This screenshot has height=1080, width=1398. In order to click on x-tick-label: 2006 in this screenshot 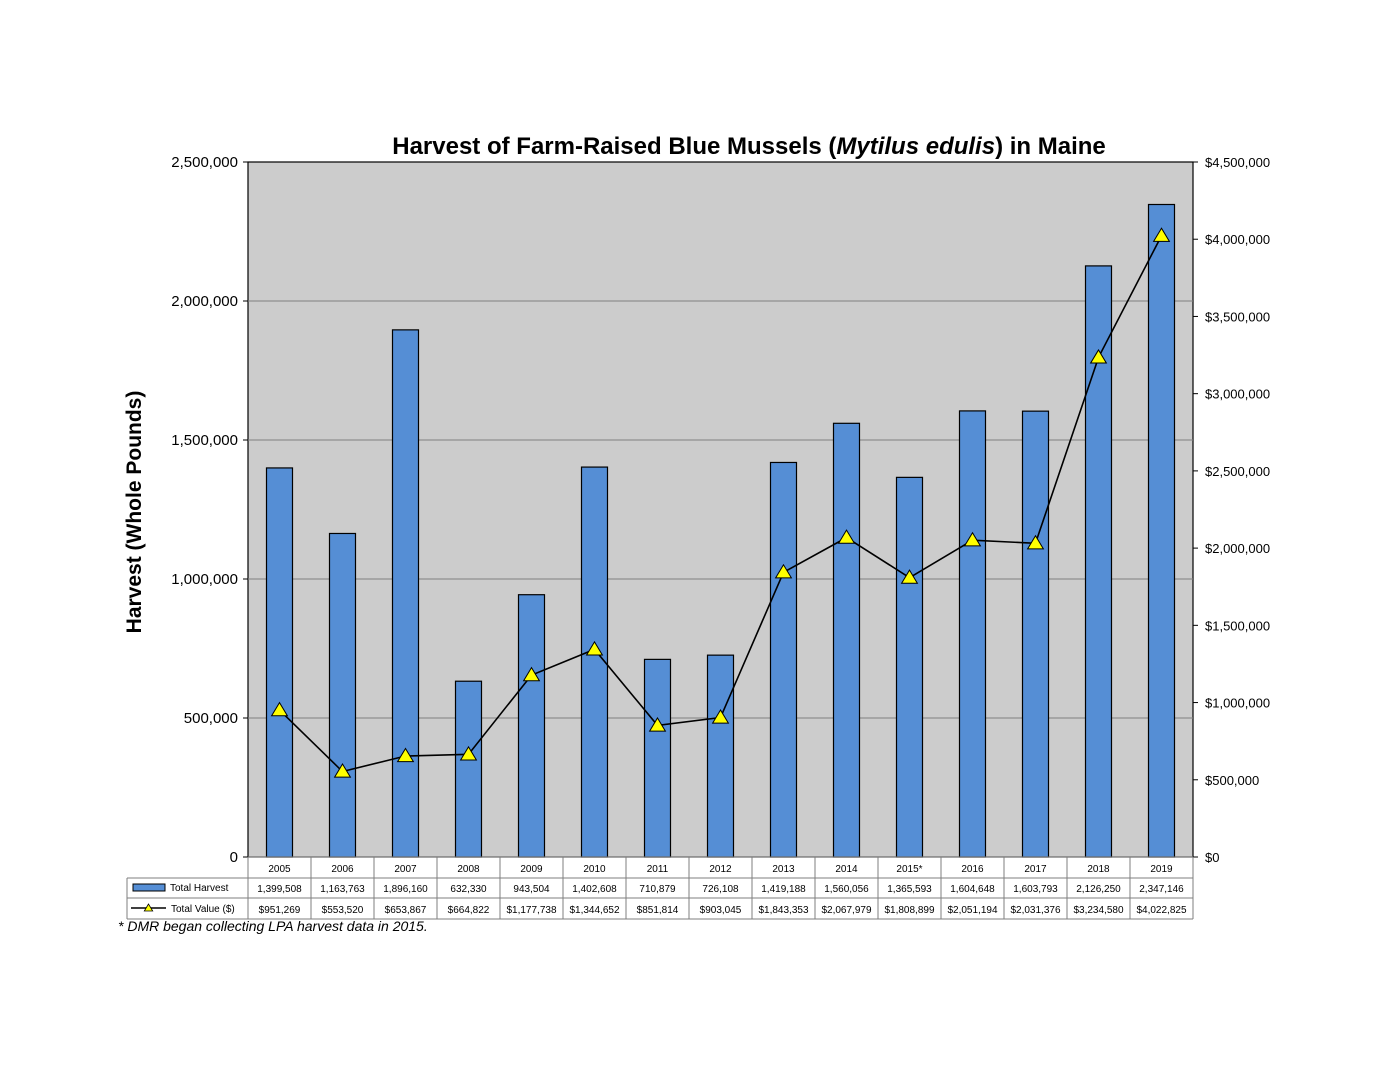, I will do `click(342, 869)`.